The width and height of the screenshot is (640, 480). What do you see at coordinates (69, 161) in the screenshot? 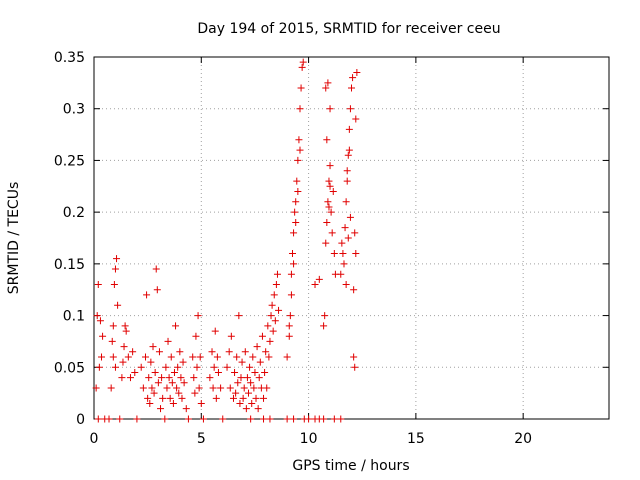
I see `y-tick-label: 0.25` at bounding box center [69, 161].